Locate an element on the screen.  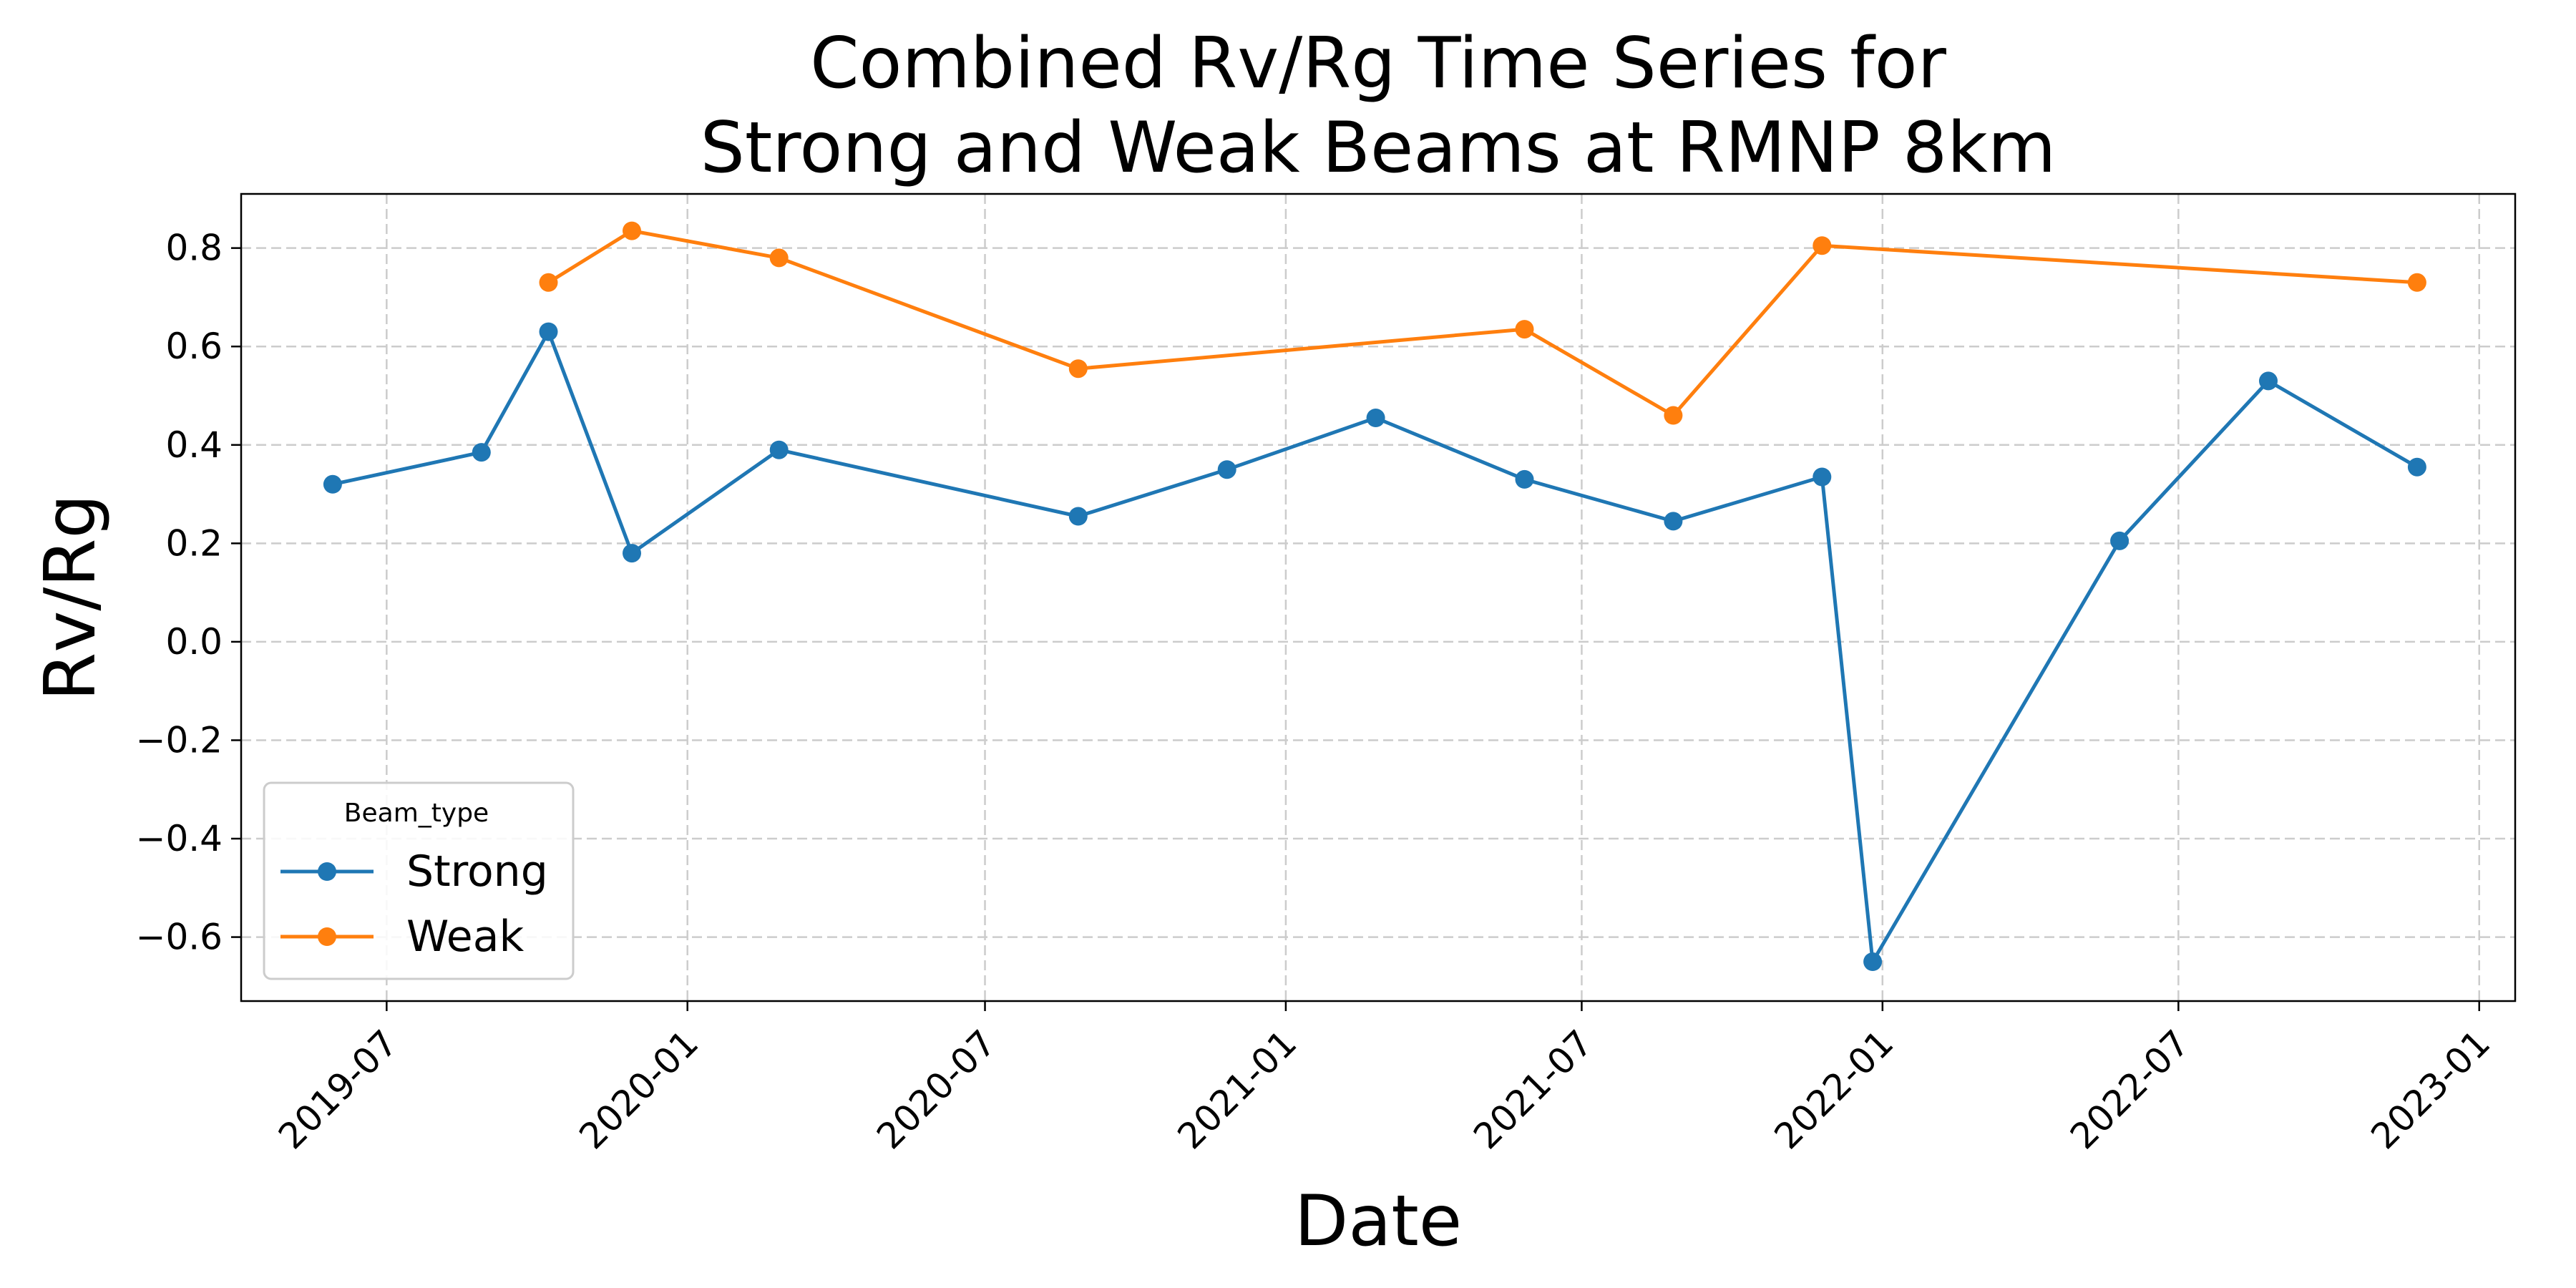
y-tick-label: −0.4 is located at coordinates (179, 838).